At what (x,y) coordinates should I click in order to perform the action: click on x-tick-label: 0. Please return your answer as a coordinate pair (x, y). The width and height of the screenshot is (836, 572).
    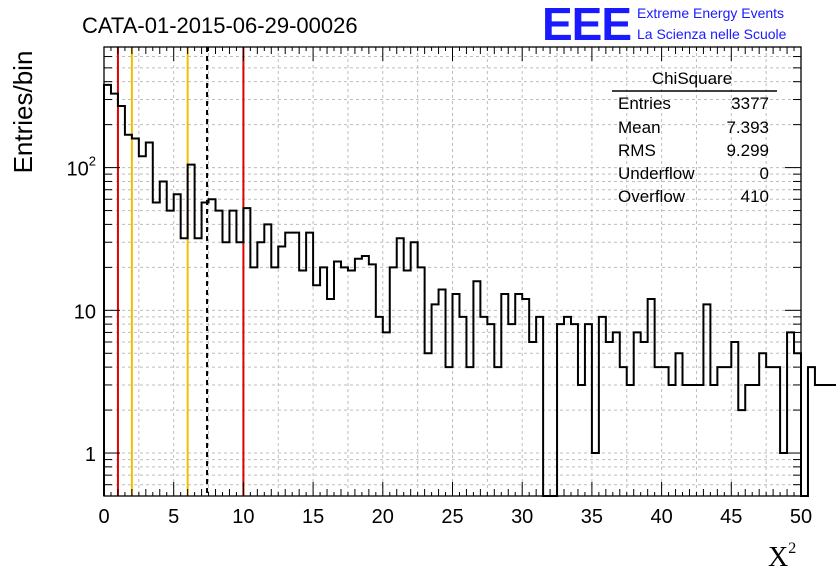
    Looking at the image, I should click on (103, 517).